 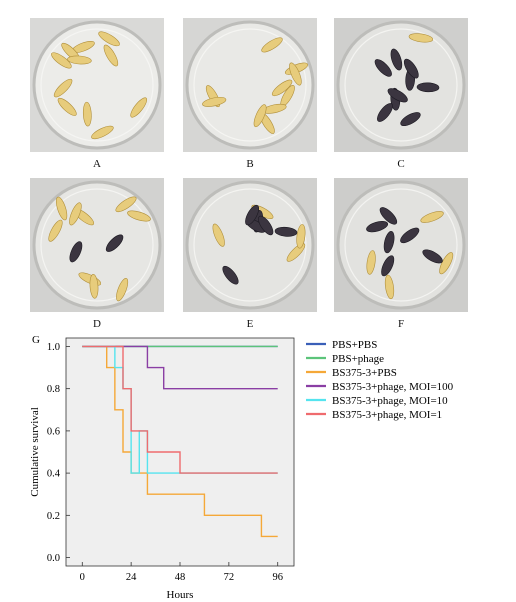 I want to click on panel-label-d: D, so click(x=97, y=324).